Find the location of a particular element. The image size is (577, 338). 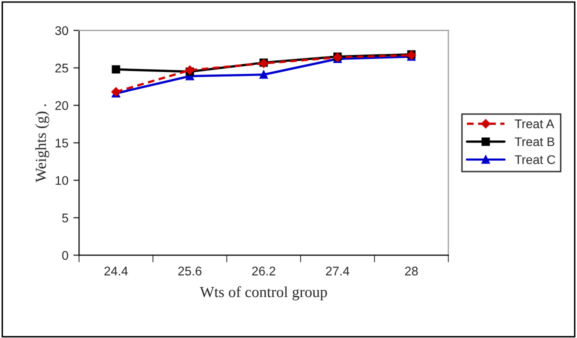

y-tick-label: 30 is located at coordinates (61, 31).